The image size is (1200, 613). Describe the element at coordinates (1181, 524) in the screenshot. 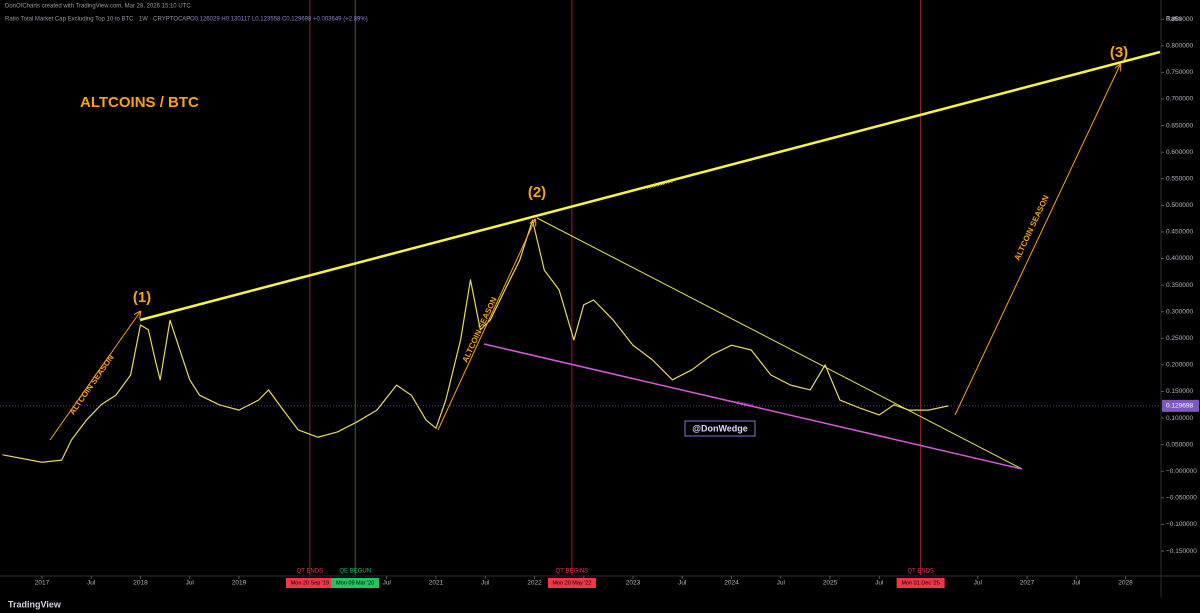

I see `y-tick-label: −0.100000` at that location.